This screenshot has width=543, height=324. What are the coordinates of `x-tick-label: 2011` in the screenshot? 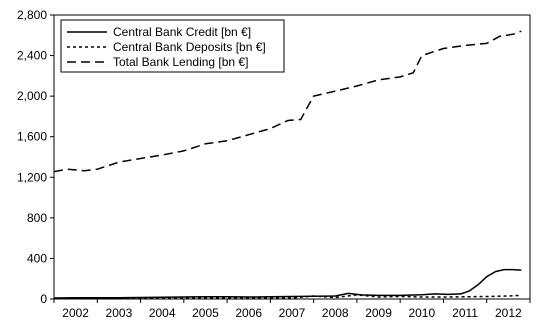 It's located at (465, 313).